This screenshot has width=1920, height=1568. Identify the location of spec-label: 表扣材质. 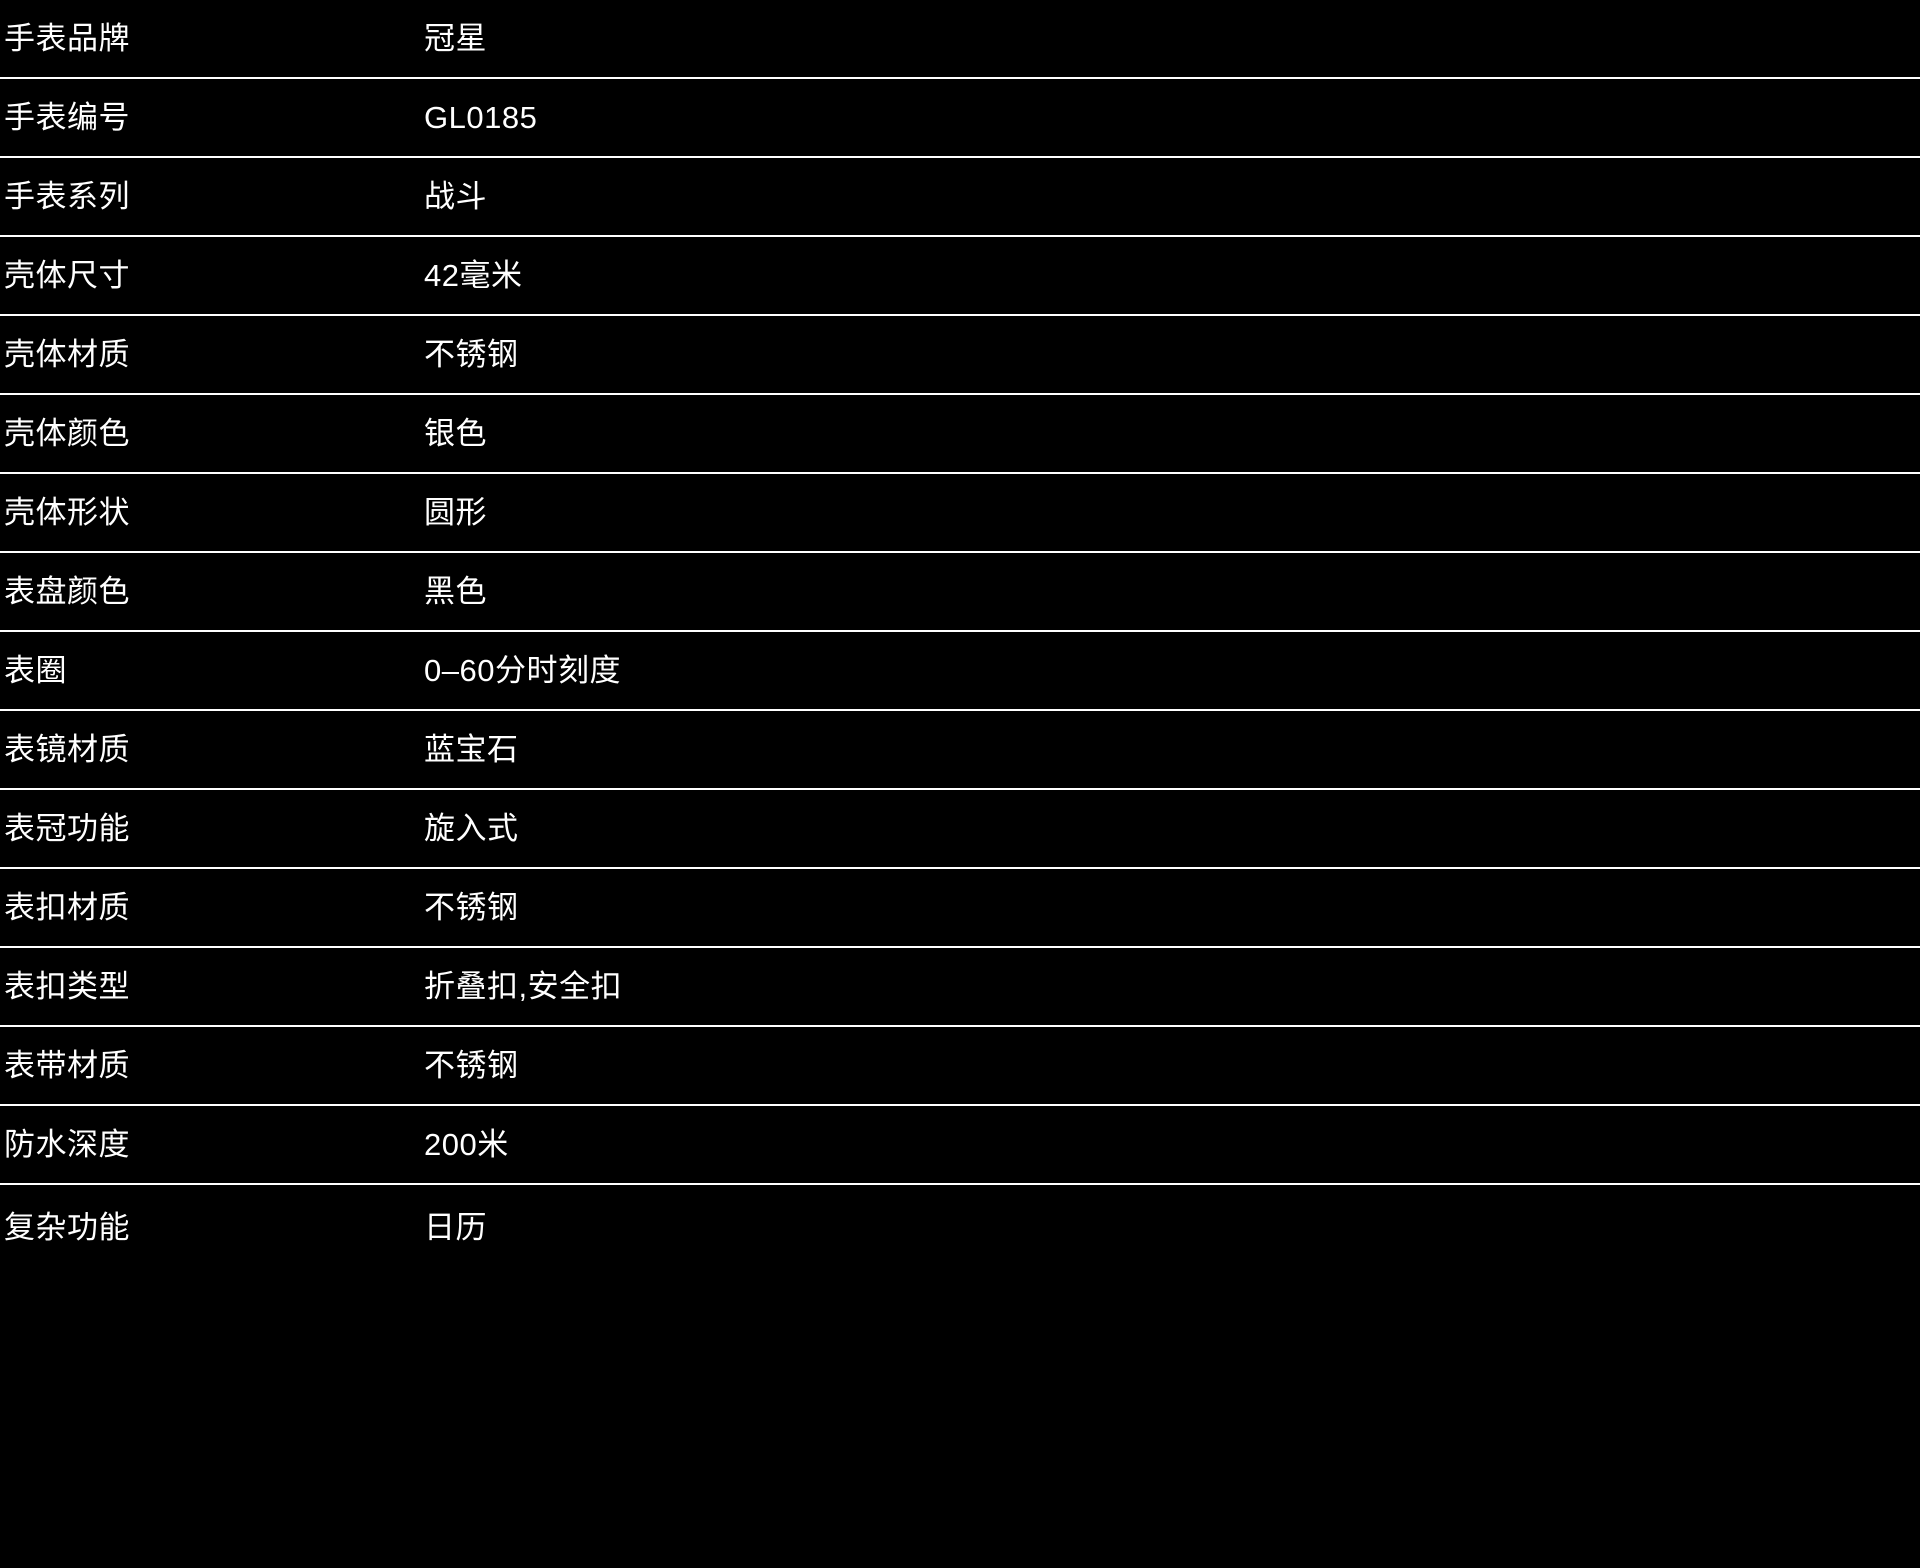
(67, 907).